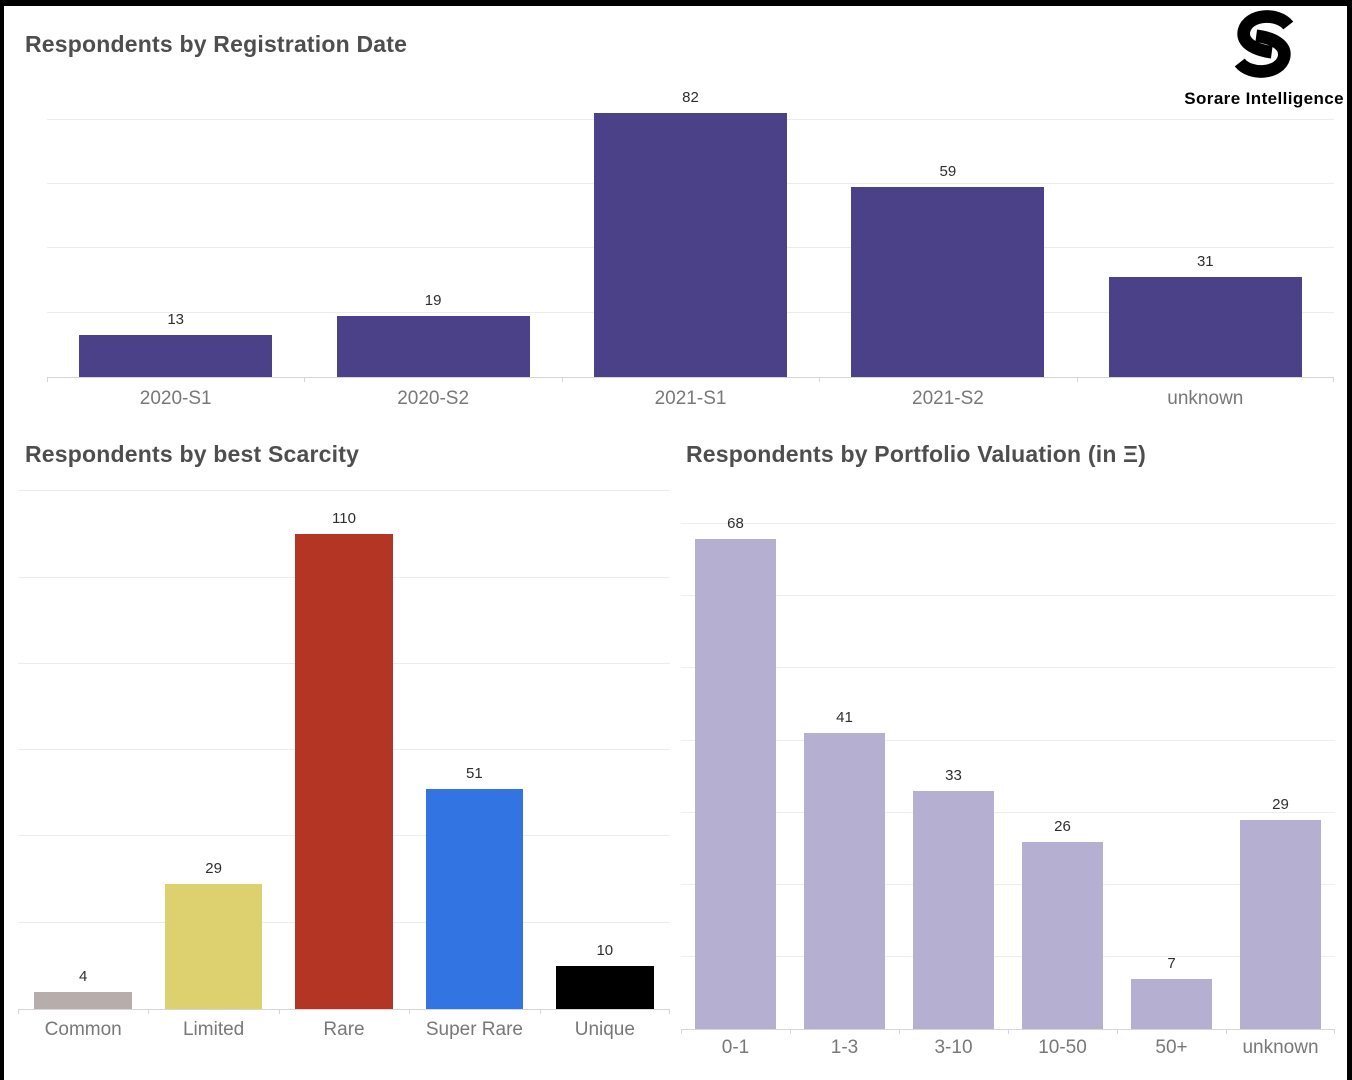  I want to click on value-label: 68, so click(735, 523).